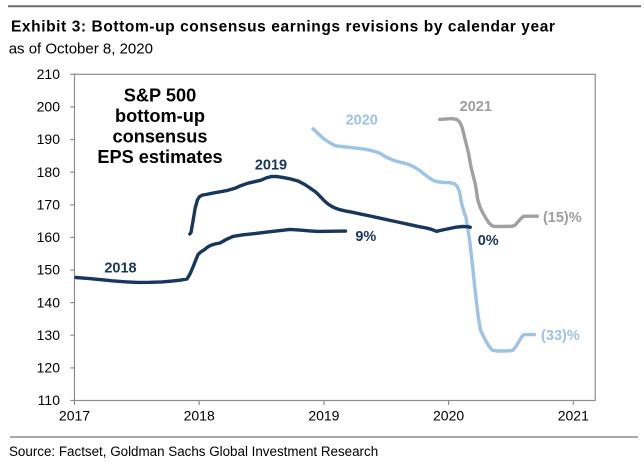  What do you see at coordinates (49, 368) in the screenshot?
I see `svg-text: 120` at bounding box center [49, 368].